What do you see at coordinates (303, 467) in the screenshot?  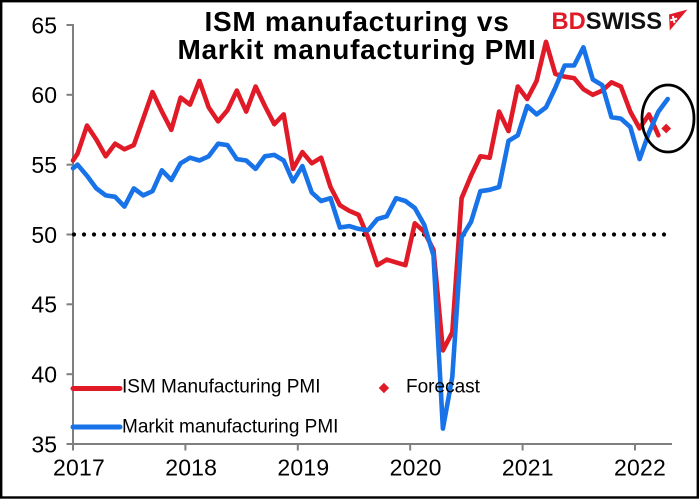 I see `svg-text: 2019` at bounding box center [303, 467].